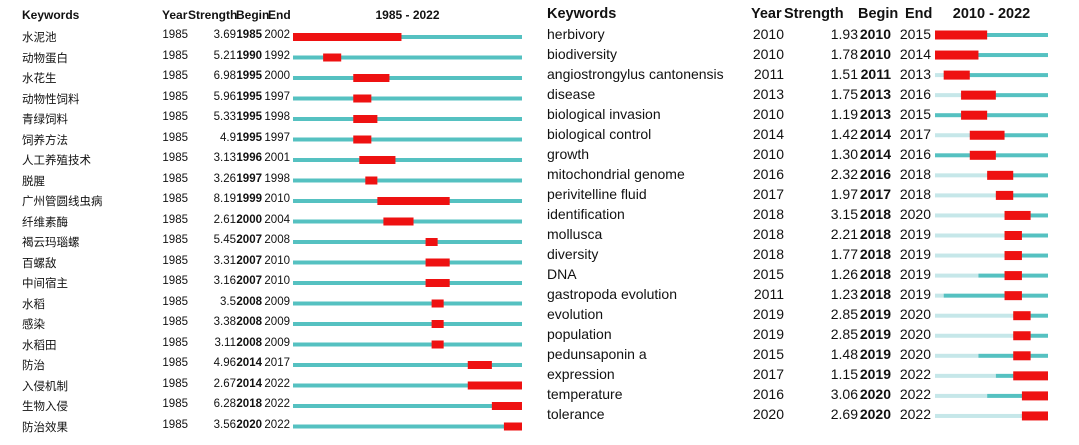  Describe the element at coordinates (844, 414) in the screenshot. I see `strength-value: 2.69` at that location.